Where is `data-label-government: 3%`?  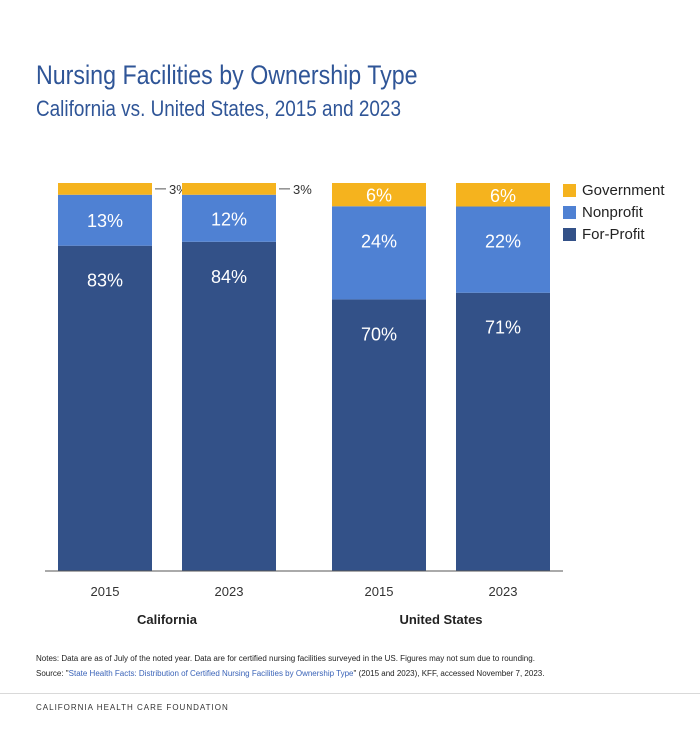
data-label-government: 3% is located at coordinates (302, 189).